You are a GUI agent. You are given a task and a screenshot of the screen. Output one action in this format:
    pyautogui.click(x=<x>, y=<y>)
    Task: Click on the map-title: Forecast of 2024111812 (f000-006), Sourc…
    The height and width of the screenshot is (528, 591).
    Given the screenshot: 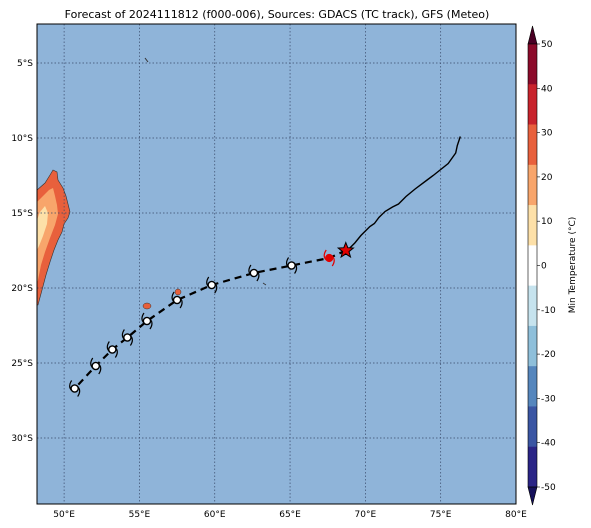 What is the action you would take?
    pyautogui.click(x=277, y=14)
    